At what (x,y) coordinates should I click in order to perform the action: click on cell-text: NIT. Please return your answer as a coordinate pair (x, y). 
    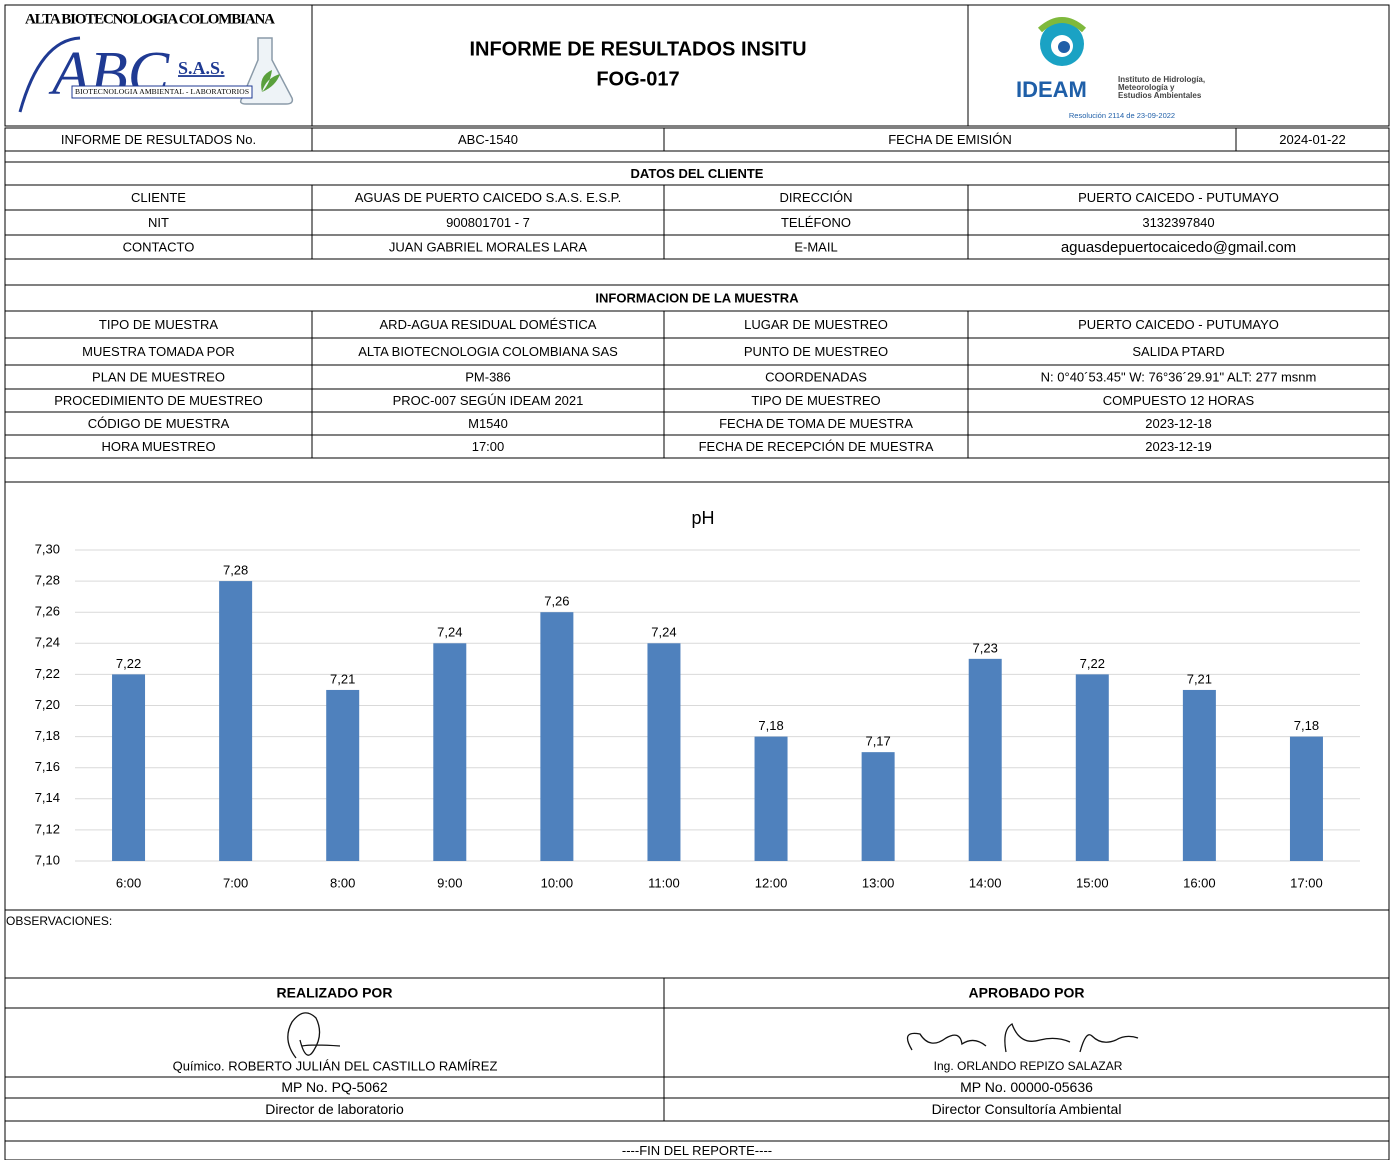
    Looking at the image, I should click on (158, 222).